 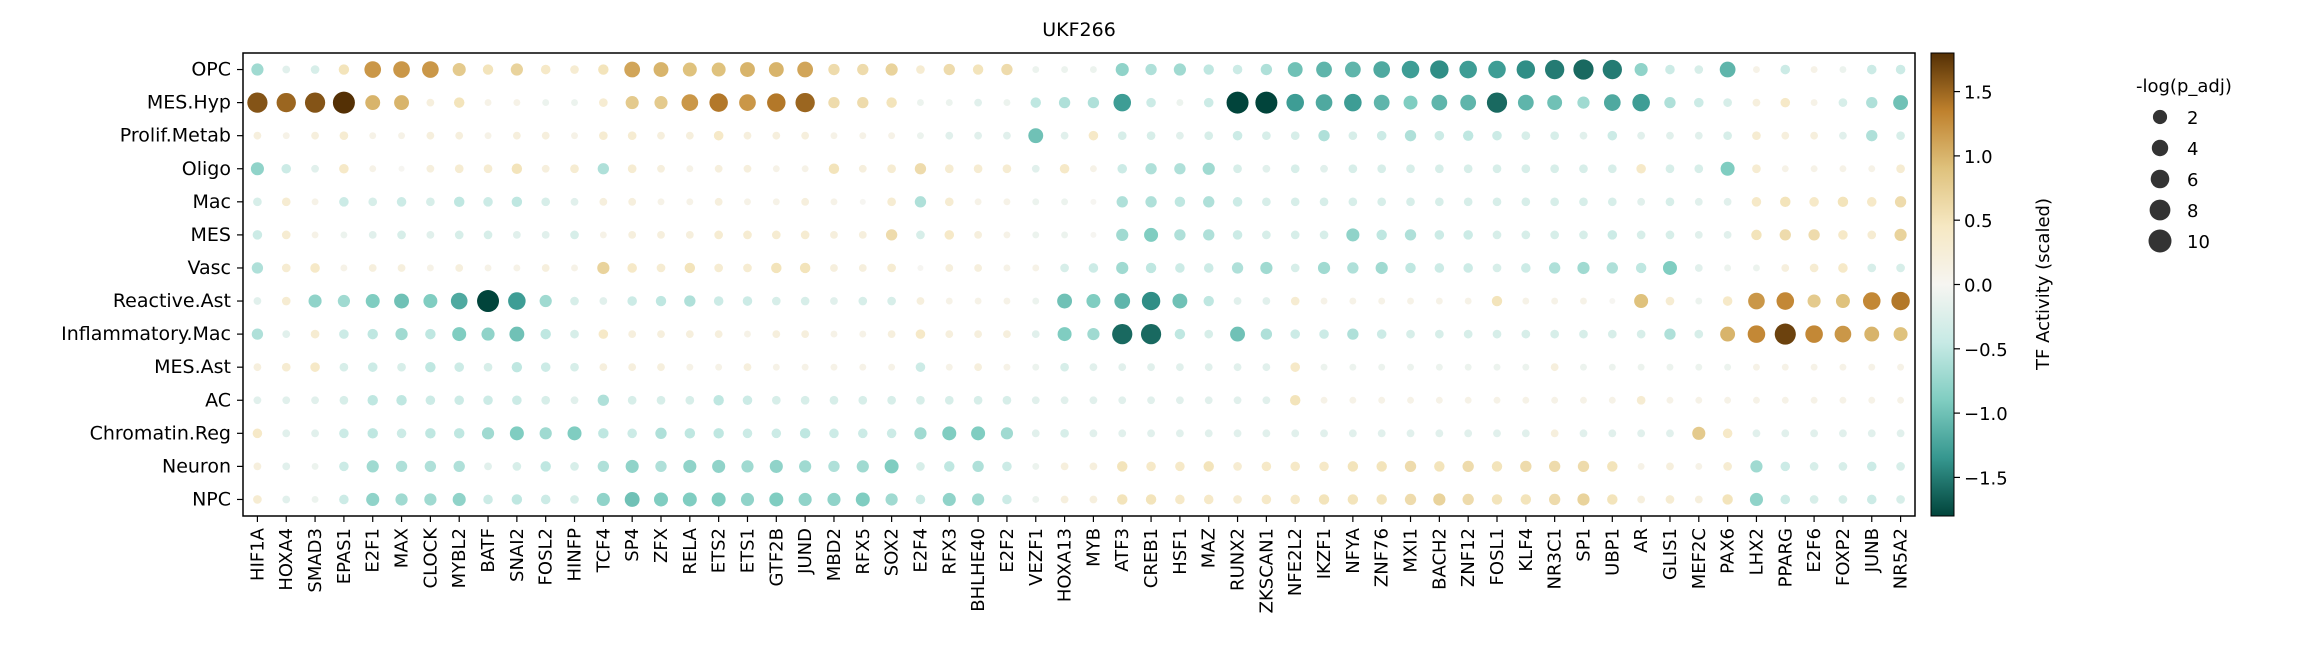 I want to click on dot-Inflammatory.Mac-ETS2, so click(x=718, y=334).